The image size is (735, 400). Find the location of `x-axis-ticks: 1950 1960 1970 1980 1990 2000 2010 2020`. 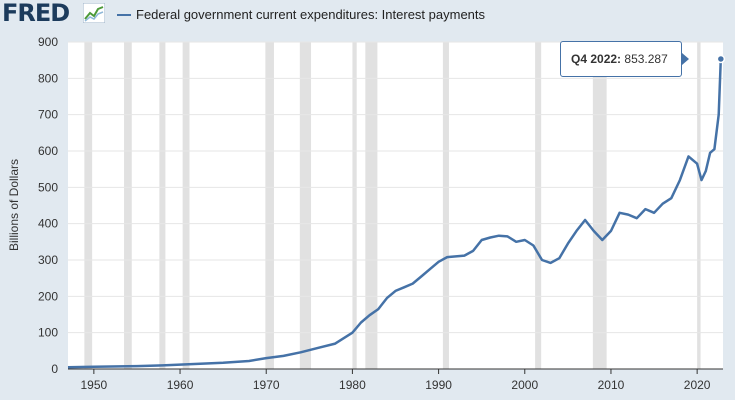

x-axis-ticks: 1950 1960 1970 1980 1990 2000 2010 2020 is located at coordinates (396, 380).